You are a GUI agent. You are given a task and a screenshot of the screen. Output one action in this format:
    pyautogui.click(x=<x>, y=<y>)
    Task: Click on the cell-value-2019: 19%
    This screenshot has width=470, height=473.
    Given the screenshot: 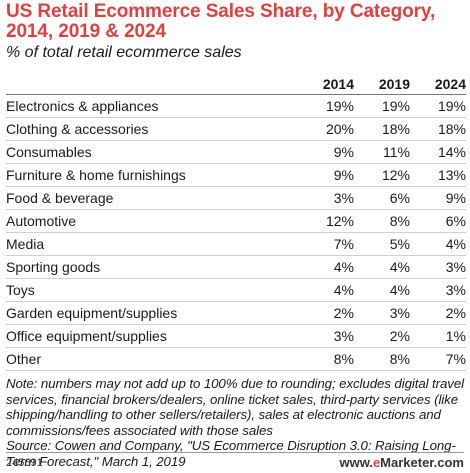 What is the action you would take?
    pyautogui.click(x=382, y=106)
    